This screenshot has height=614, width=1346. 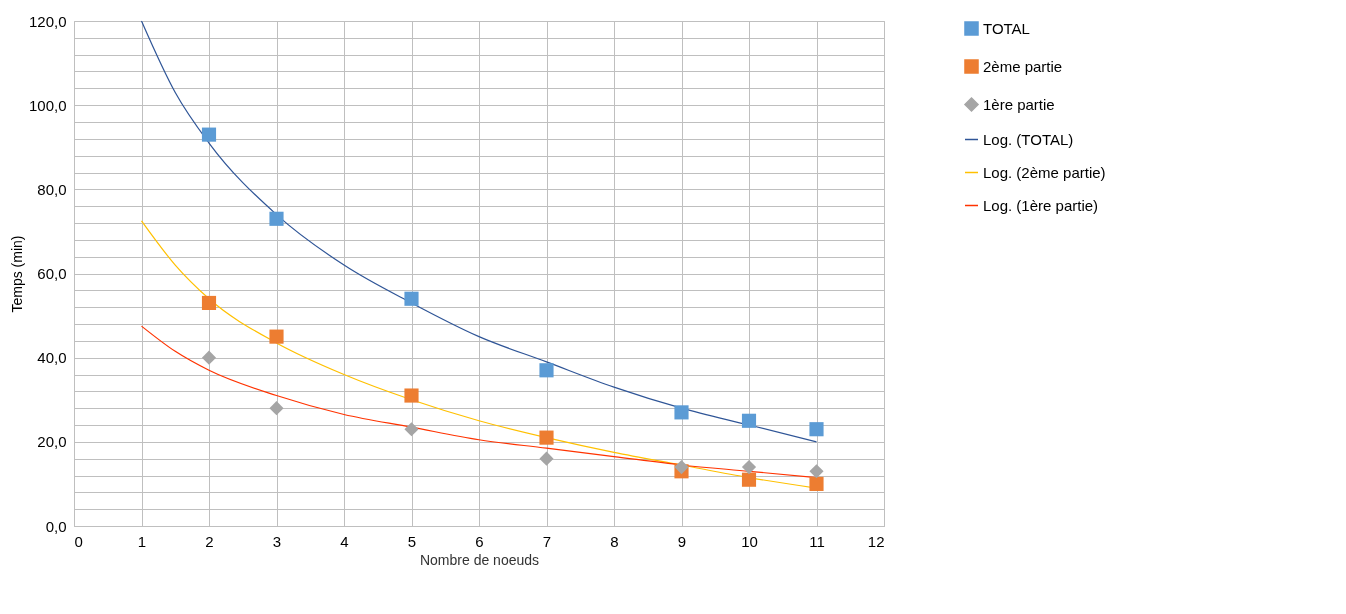 I want to click on y-tick-label: 100,0, so click(x=47, y=105).